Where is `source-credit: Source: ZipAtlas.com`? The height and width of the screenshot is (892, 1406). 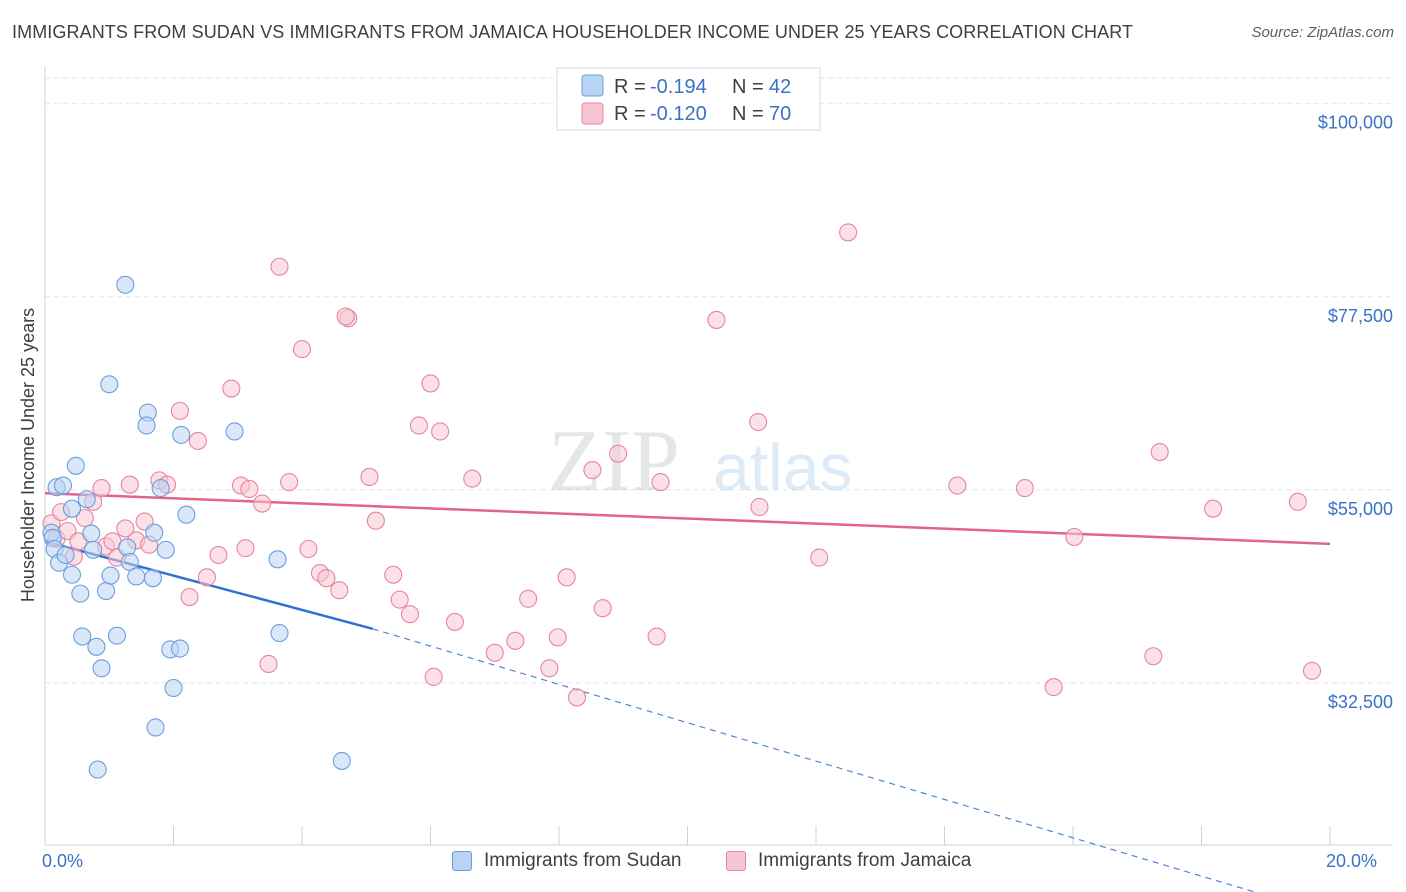 source-credit: Source: ZipAtlas.com is located at coordinates (1322, 32).